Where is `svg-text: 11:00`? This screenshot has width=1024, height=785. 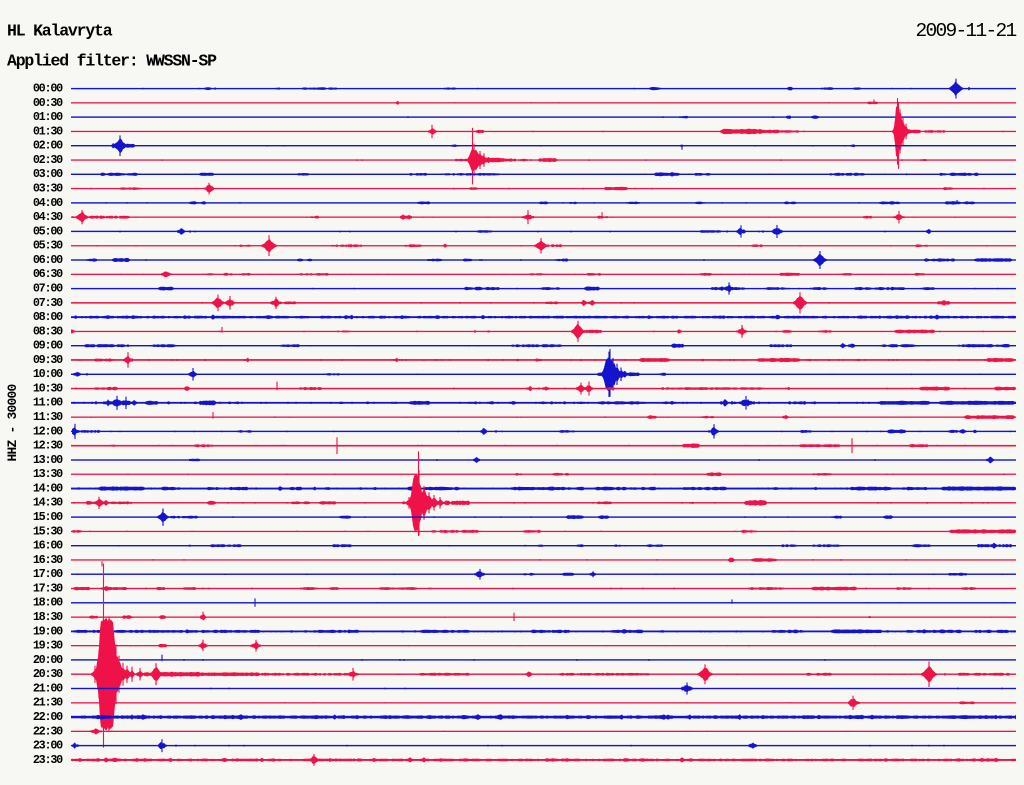 svg-text: 11:00 is located at coordinates (48, 403).